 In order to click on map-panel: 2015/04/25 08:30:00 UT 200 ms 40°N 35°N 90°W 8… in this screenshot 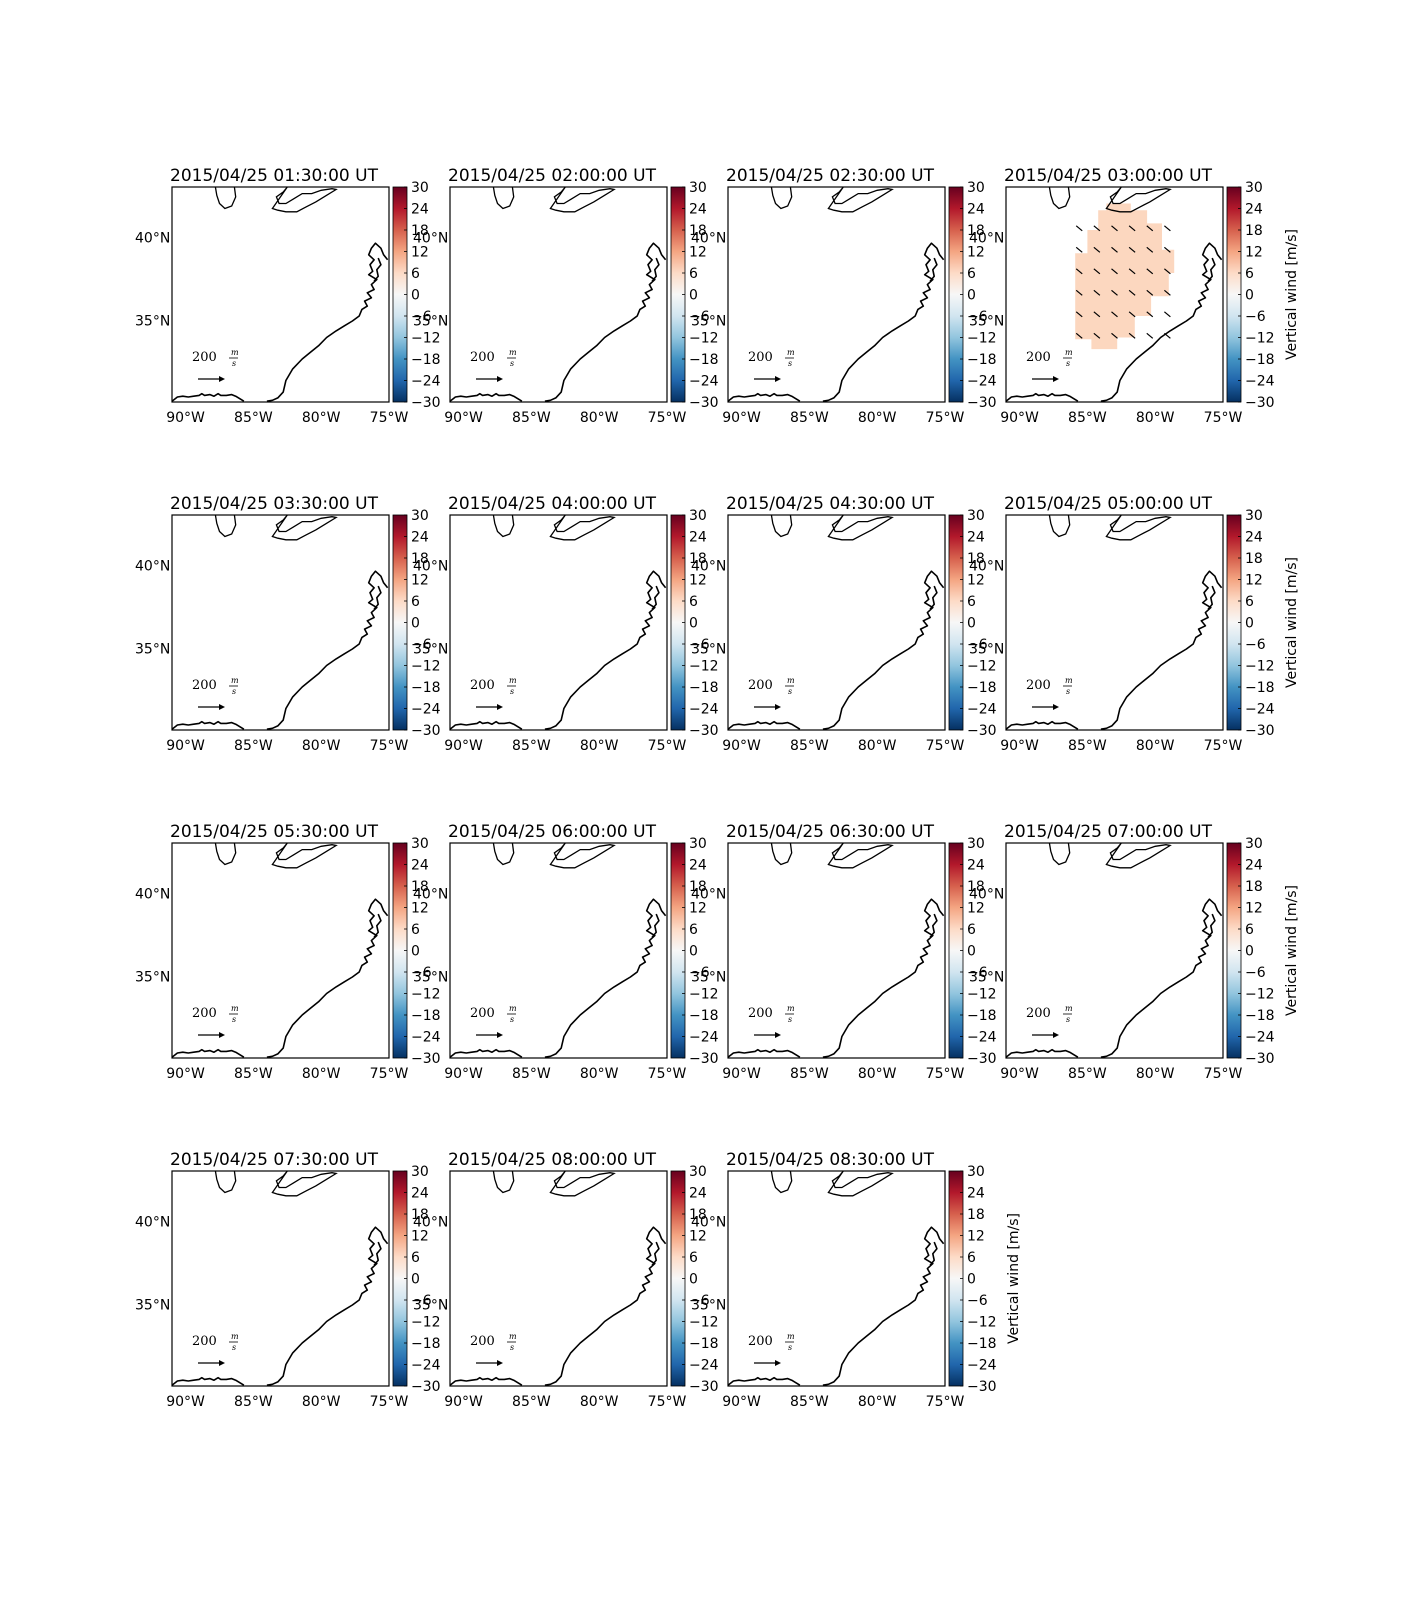, I will do `click(856, 1280)`.